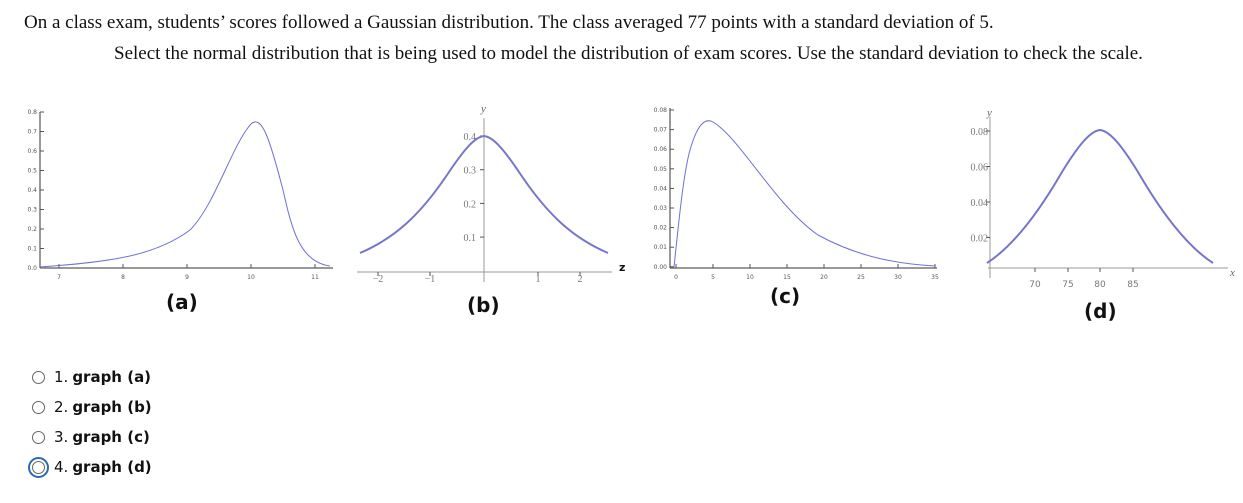 The height and width of the screenshot is (503, 1243). What do you see at coordinates (785, 296) in the screenshot?
I see `graph-c-label: (c)` at bounding box center [785, 296].